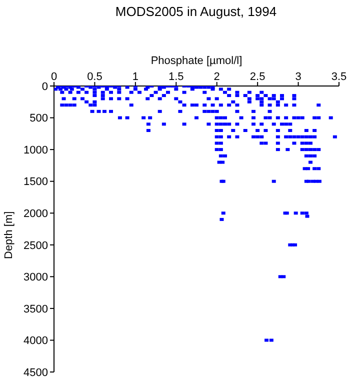 Image resolution: width=350 pixels, height=384 pixels. What do you see at coordinates (8, 235) in the screenshot?
I see `y-axis-title: Depth [m]` at bounding box center [8, 235].